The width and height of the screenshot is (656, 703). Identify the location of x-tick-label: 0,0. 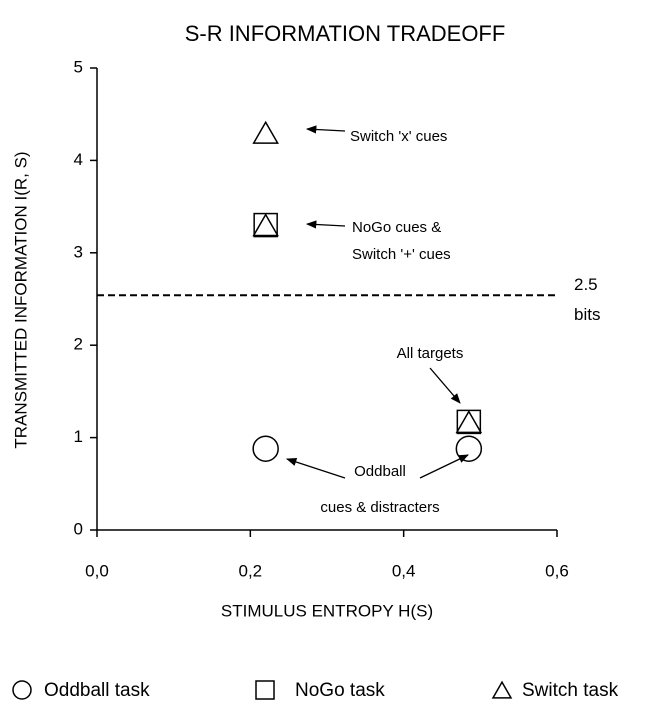
(97, 570).